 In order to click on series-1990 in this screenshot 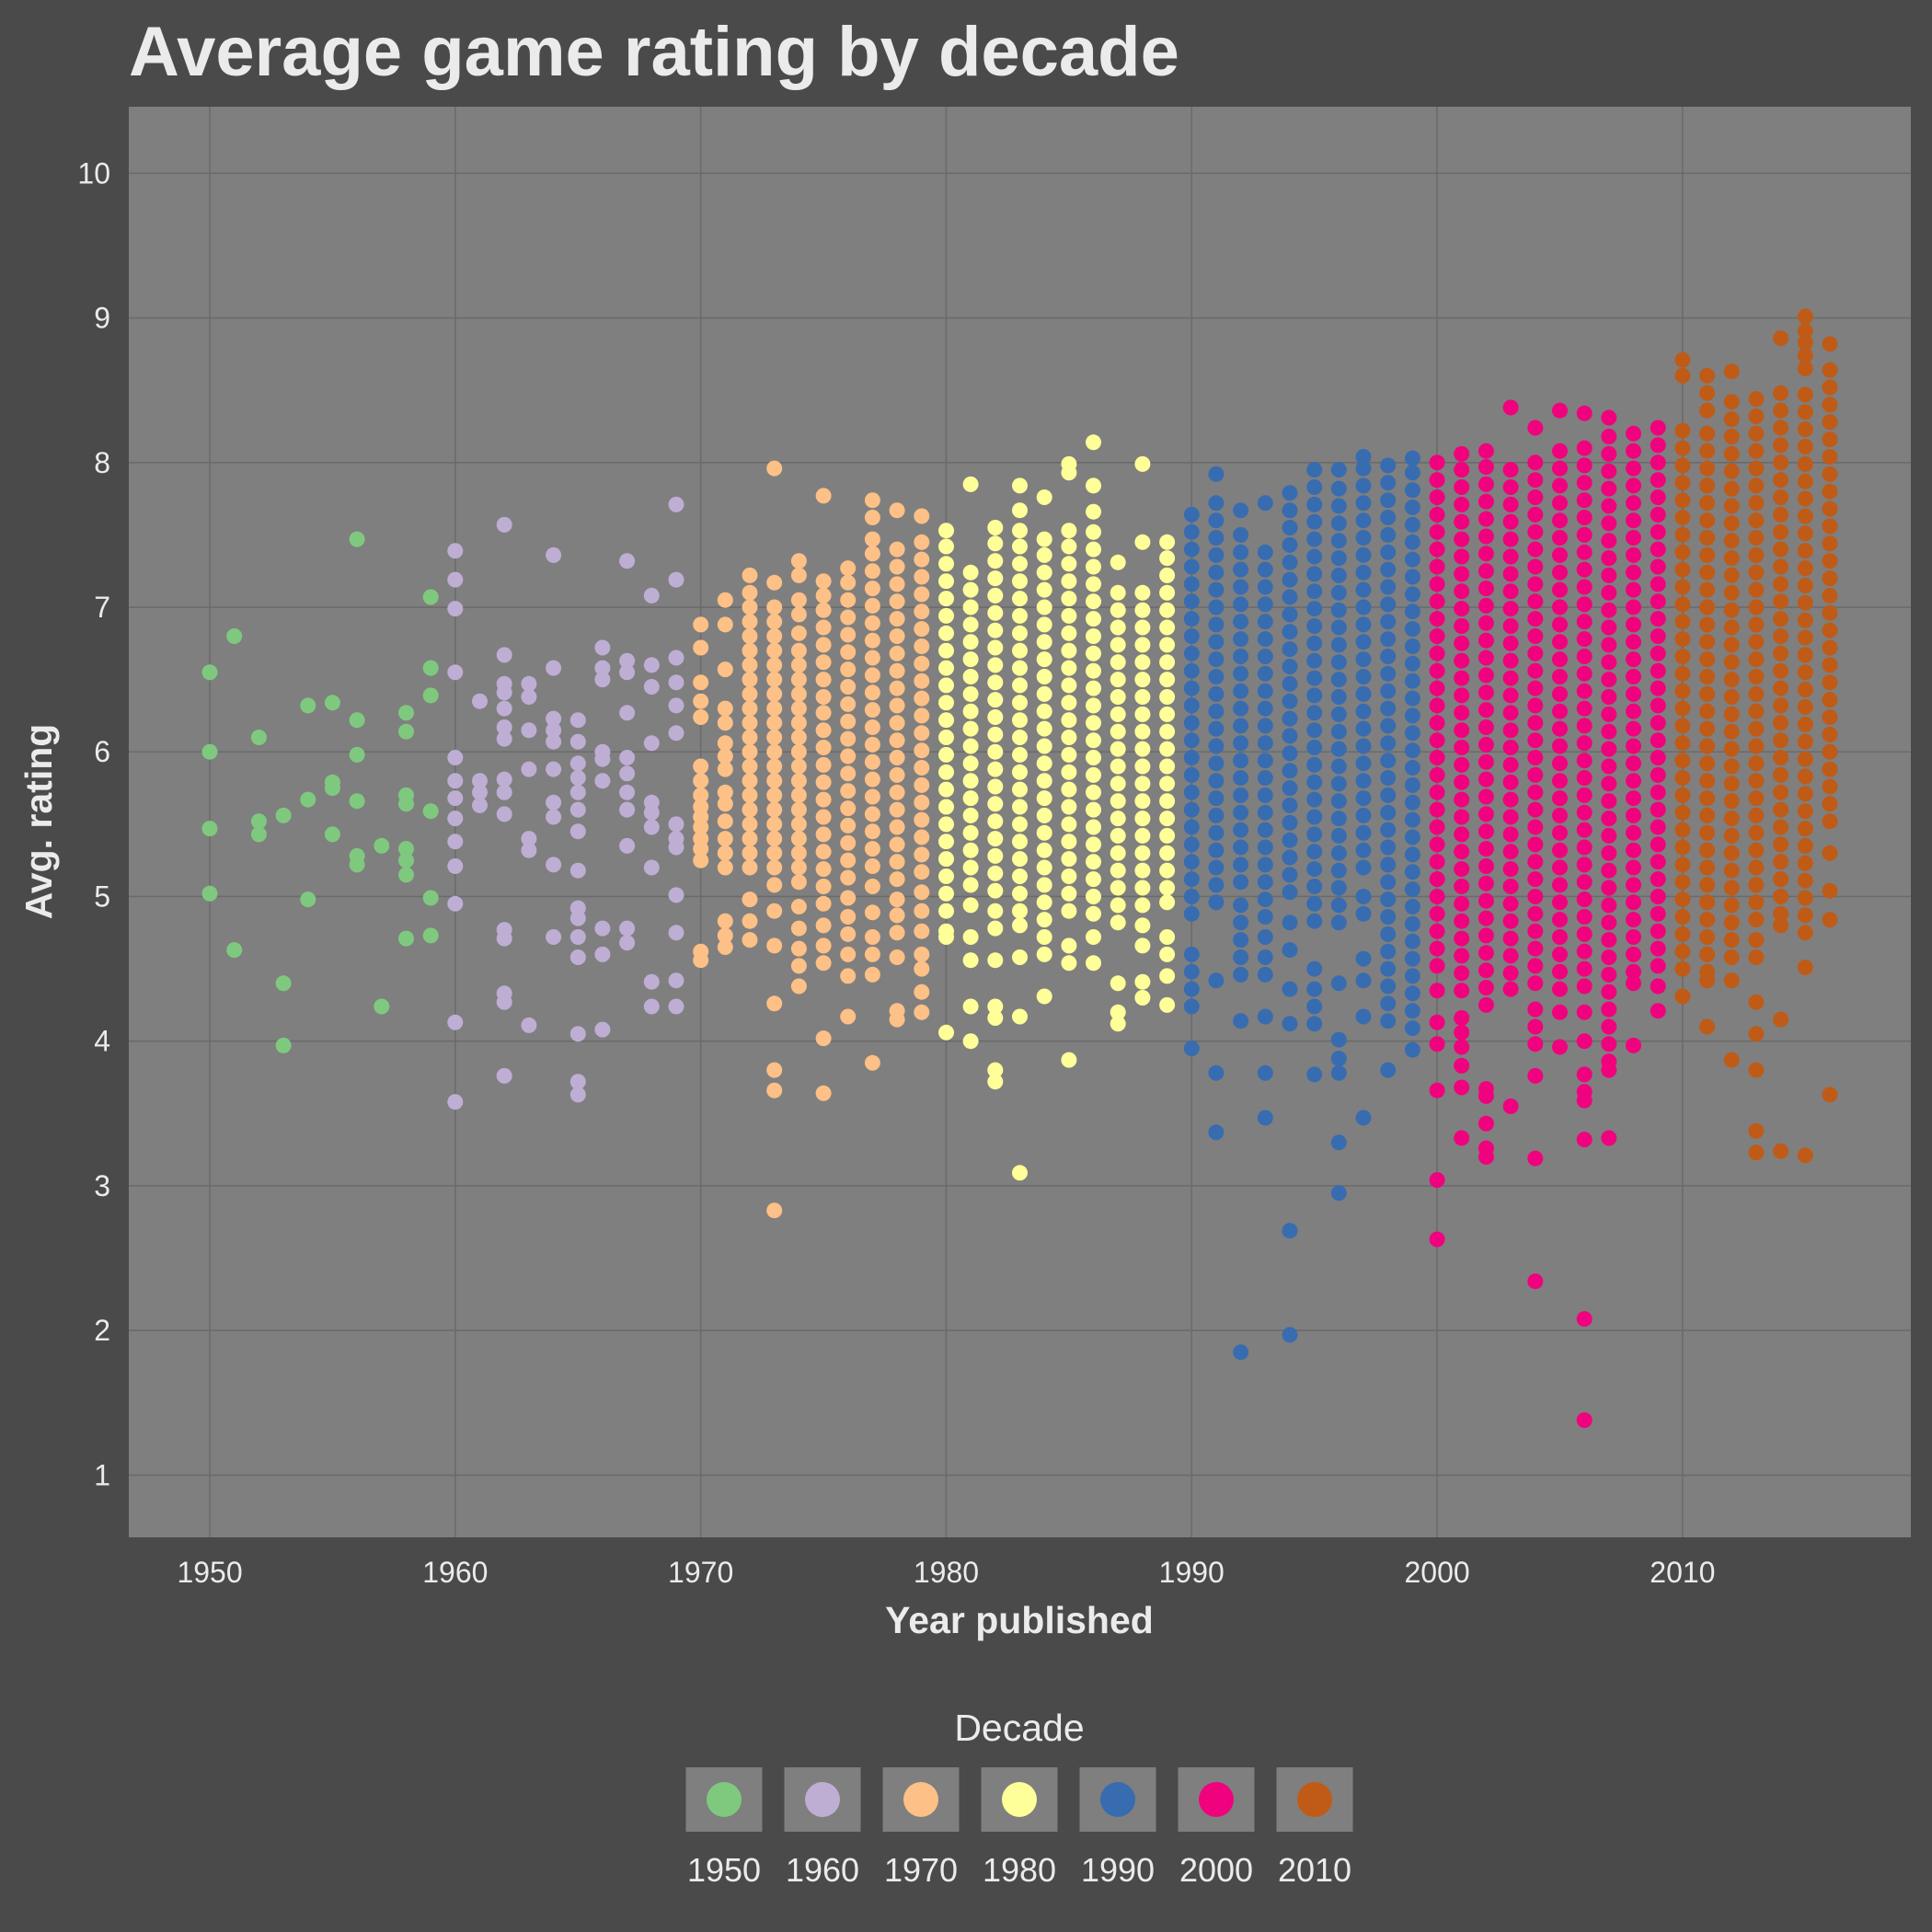, I will do `click(1301, 905)`.